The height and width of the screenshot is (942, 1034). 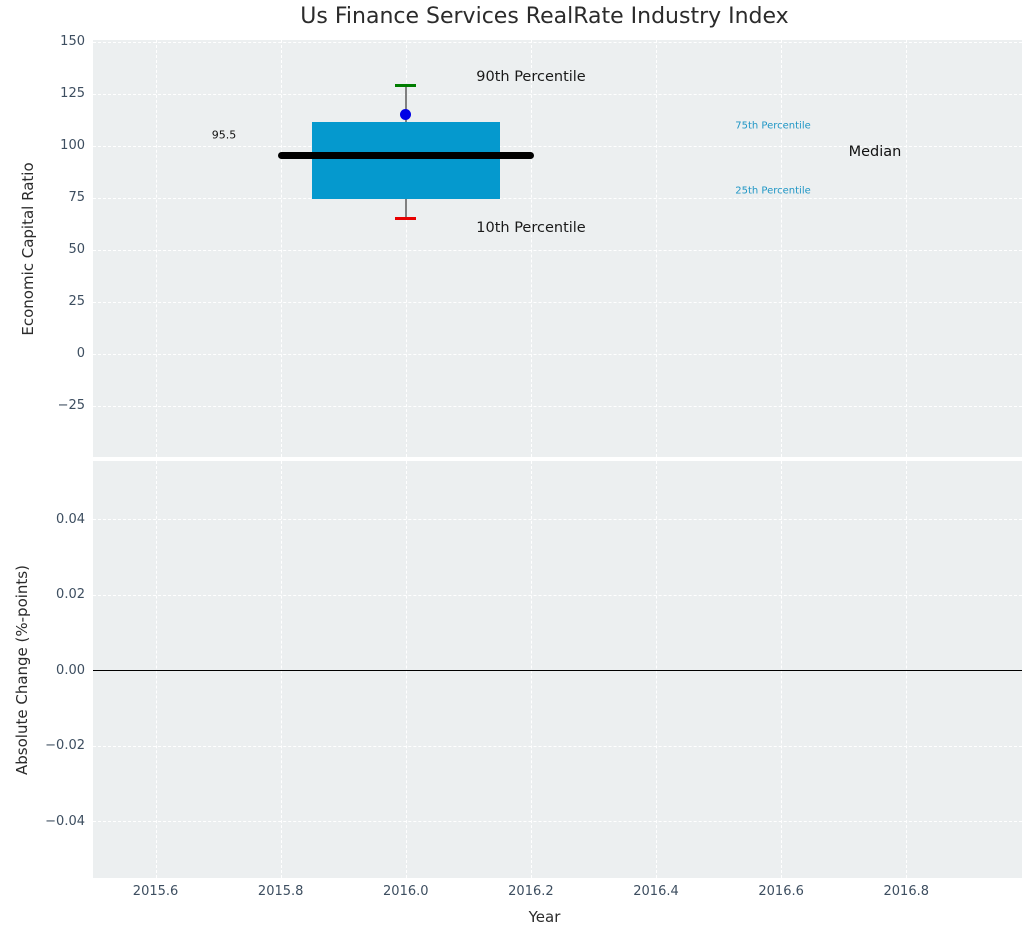 I want to click on x-tick-label: 2015.8, so click(x=280, y=891).